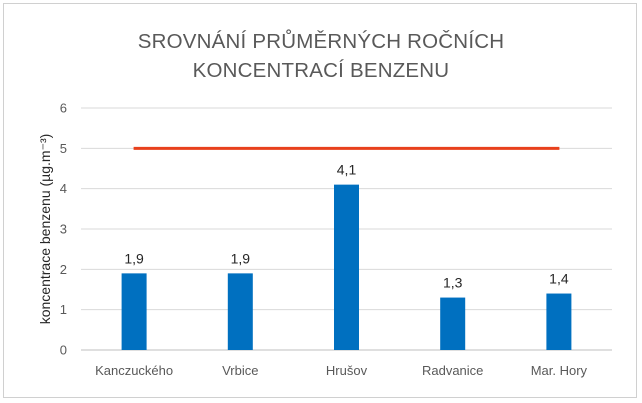 The width and height of the screenshot is (642, 403). Describe the element at coordinates (559, 279) in the screenshot. I see `data-label: 1,4` at that location.